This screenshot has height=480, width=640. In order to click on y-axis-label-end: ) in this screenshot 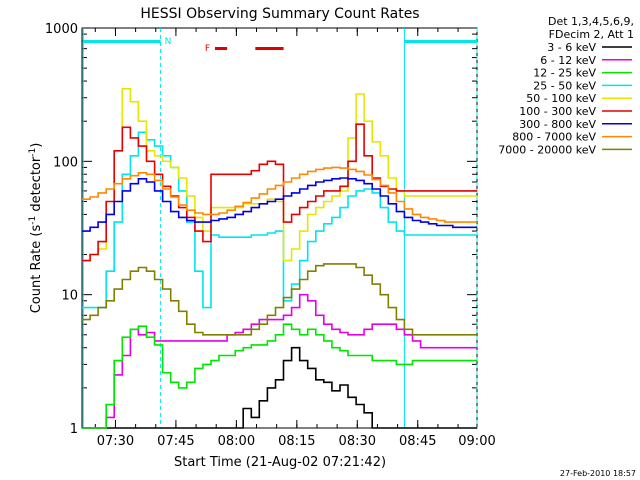, I will do `click(36, 145)`.